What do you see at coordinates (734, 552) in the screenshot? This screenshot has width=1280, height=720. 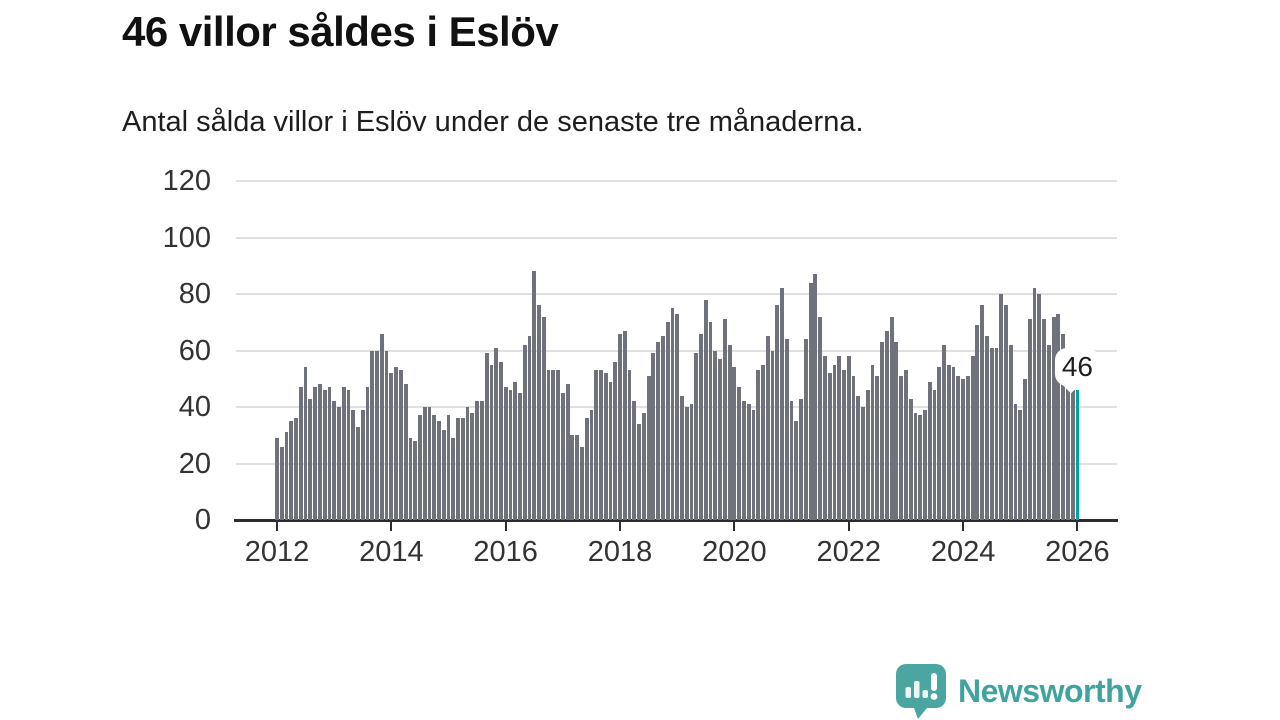 I see `x-axis-tick-label: 2020` at bounding box center [734, 552].